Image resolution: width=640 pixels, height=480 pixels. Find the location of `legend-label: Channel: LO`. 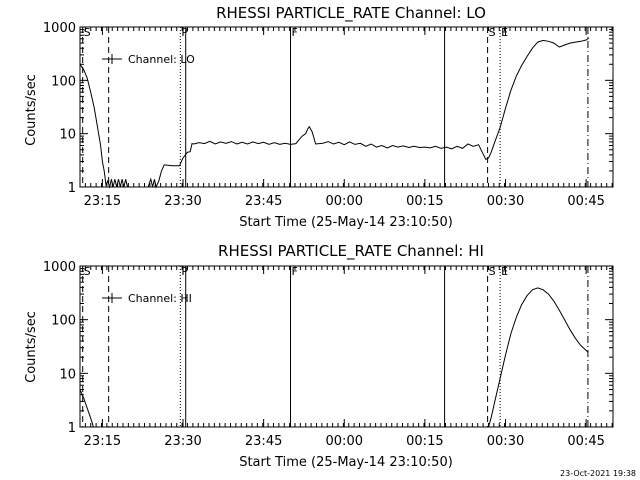

legend-label: Channel: LO is located at coordinates (161, 59).